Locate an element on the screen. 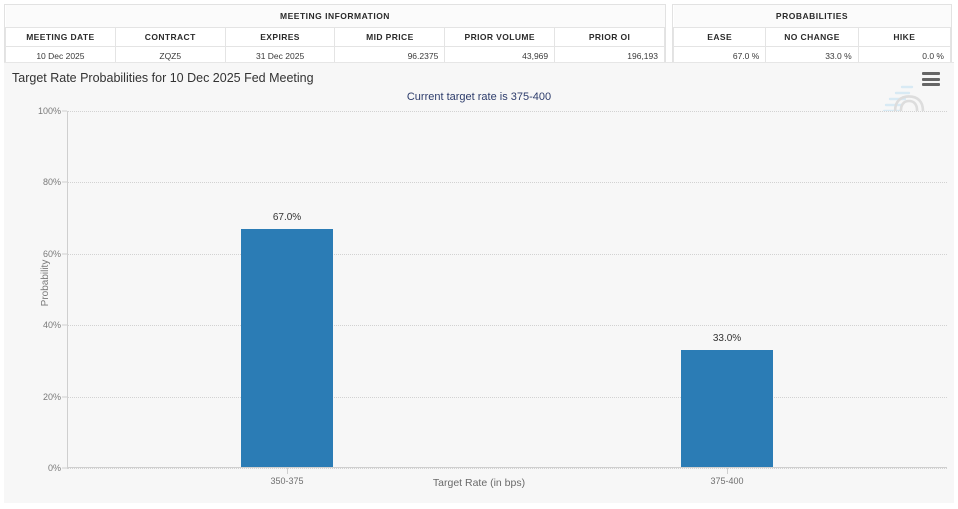  col-prior-oi: PRIOR OI is located at coordinates (609, 37).